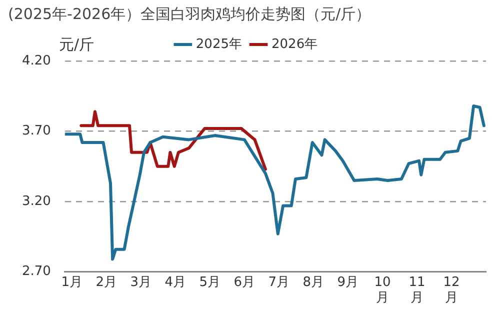 The height and width of the screenshot is (311, 500). I want to click on x-tick-label: 12 月, so click(451, 290).